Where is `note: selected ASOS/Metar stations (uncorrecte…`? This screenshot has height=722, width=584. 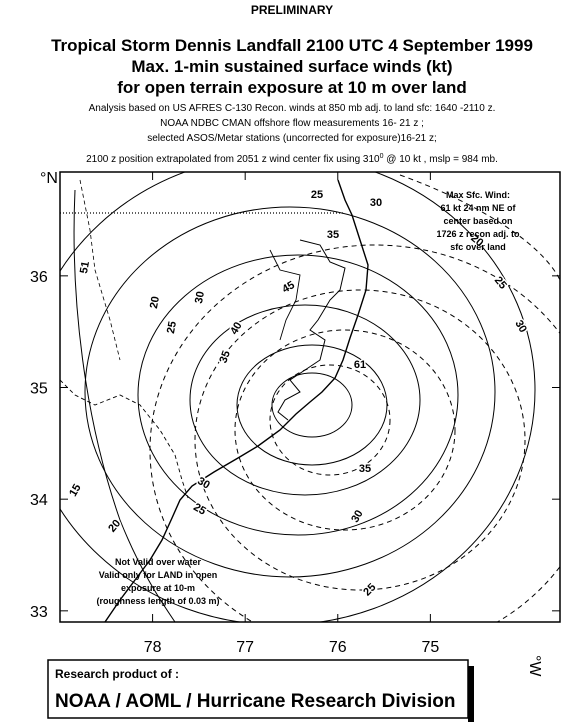
note: selected ASOS/Metar stations (uncorrecte… is located at coordinates (292, 138).